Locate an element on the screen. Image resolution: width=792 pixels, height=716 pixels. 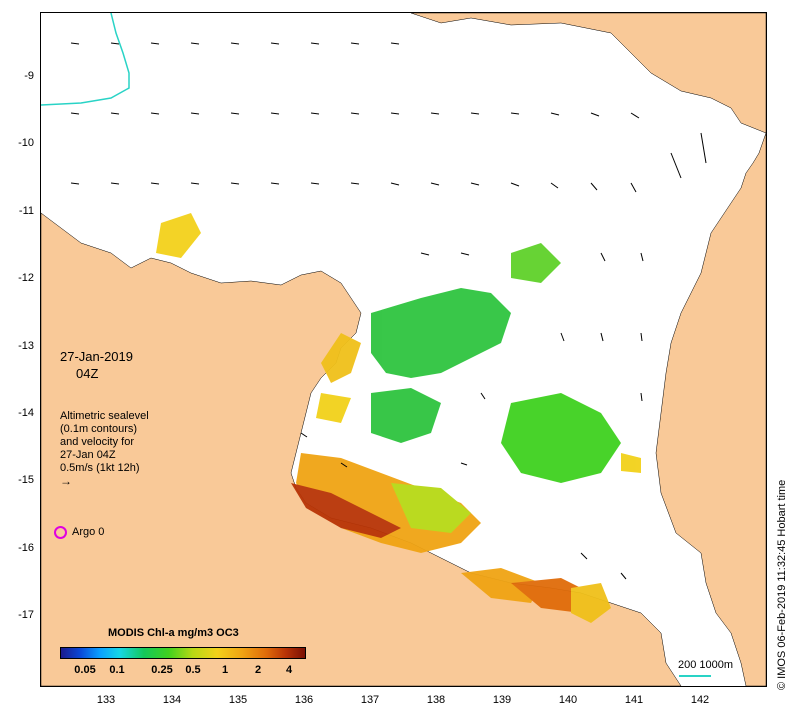
timestamp: © IMOS 06-Feb-2019 11:32:45 Hobart time is located at coordinates (782, 584).